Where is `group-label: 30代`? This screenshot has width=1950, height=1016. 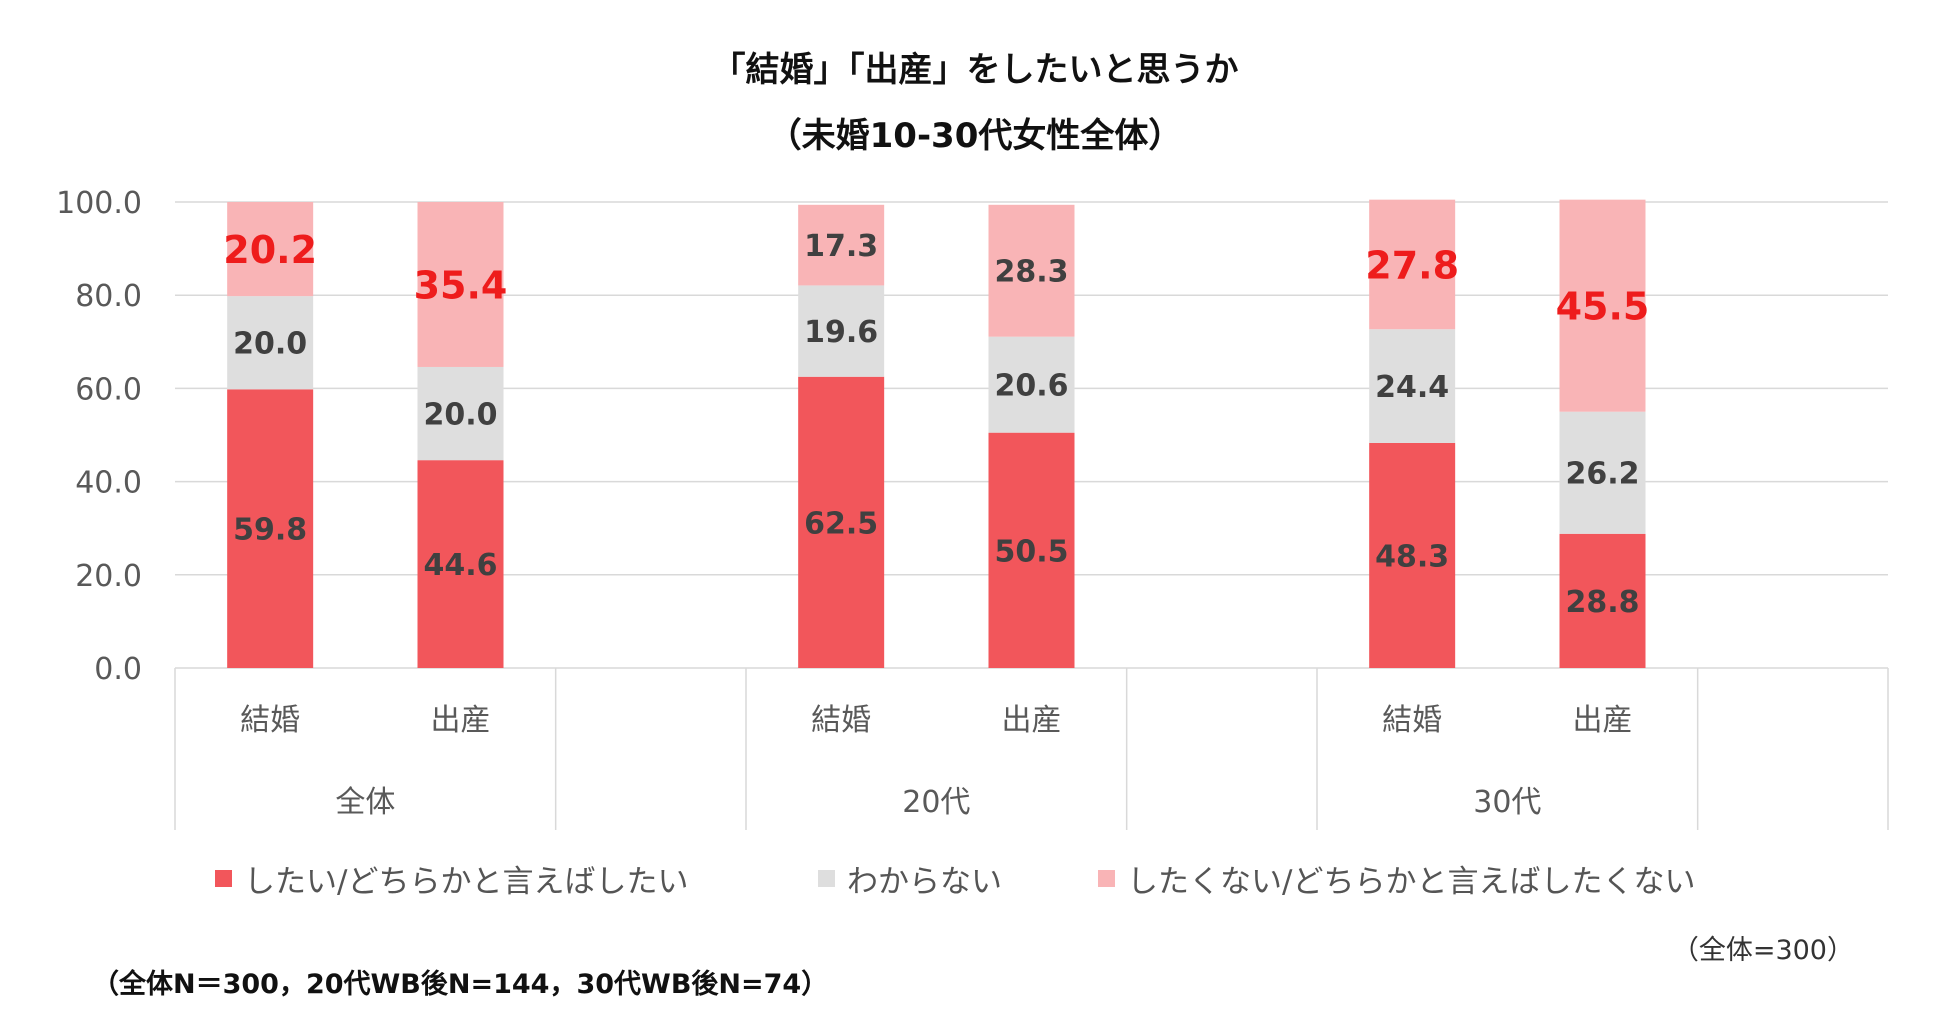
group-label: 30代 is located at coordinates (1507, 802).